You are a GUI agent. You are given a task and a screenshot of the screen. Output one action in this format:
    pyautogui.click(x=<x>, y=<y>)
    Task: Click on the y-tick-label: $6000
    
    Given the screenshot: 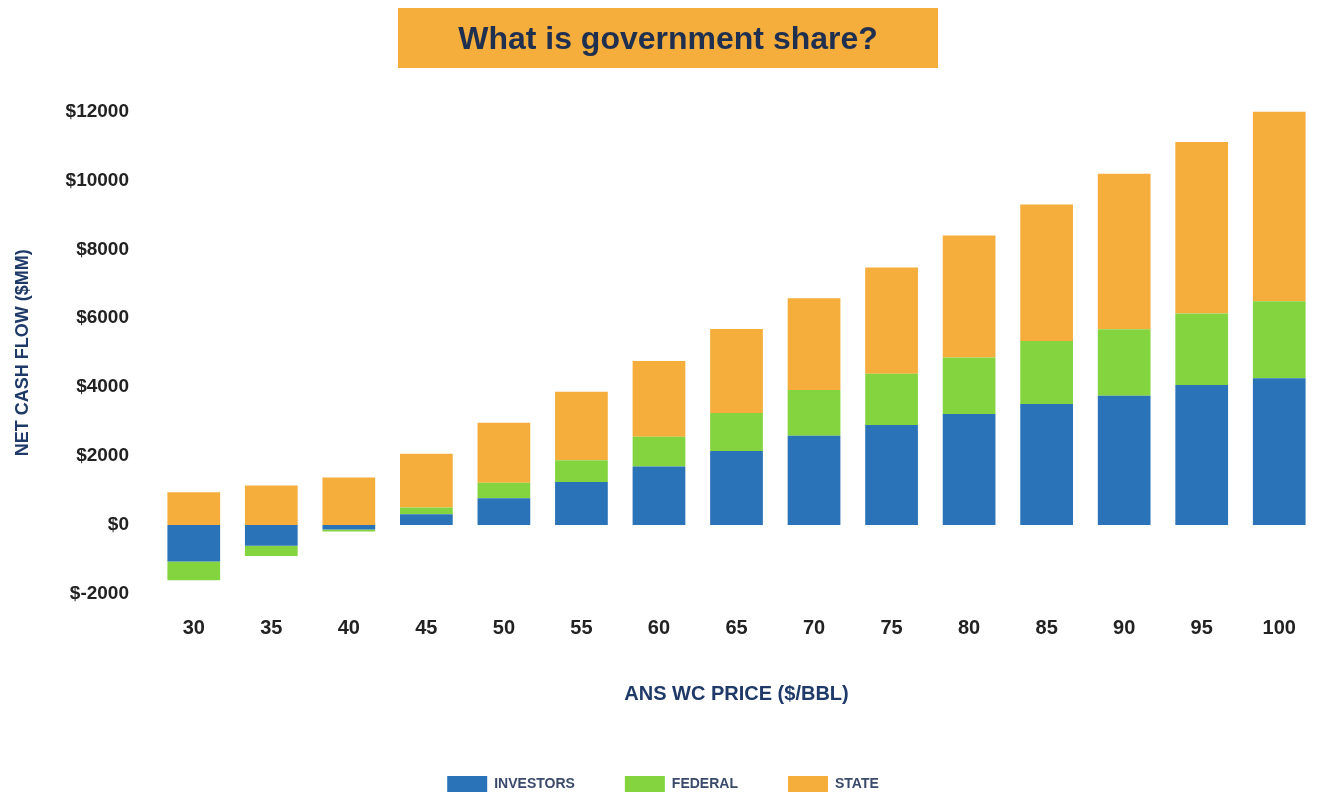 What is the action you would take?
    pyautogui.click(x=102, y=317)
    